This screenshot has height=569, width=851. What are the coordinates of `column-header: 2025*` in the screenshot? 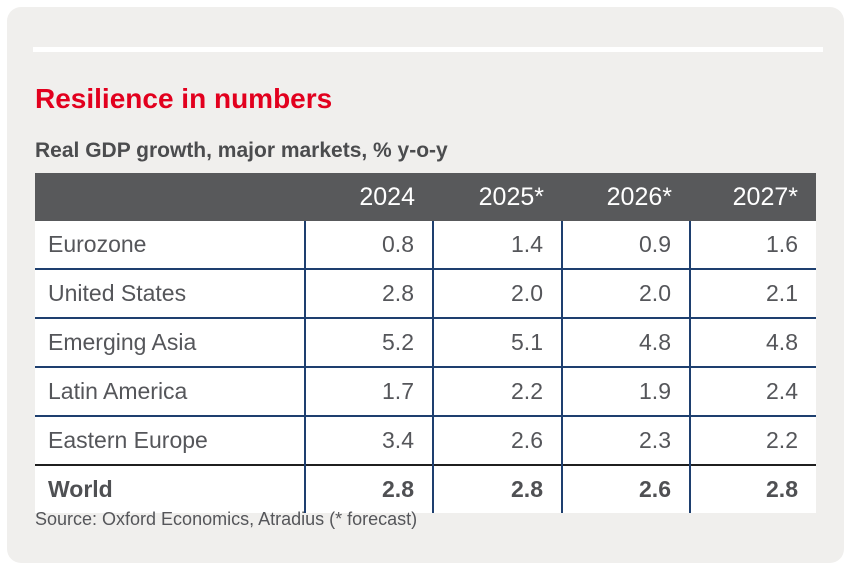 It's located at (497, 197).